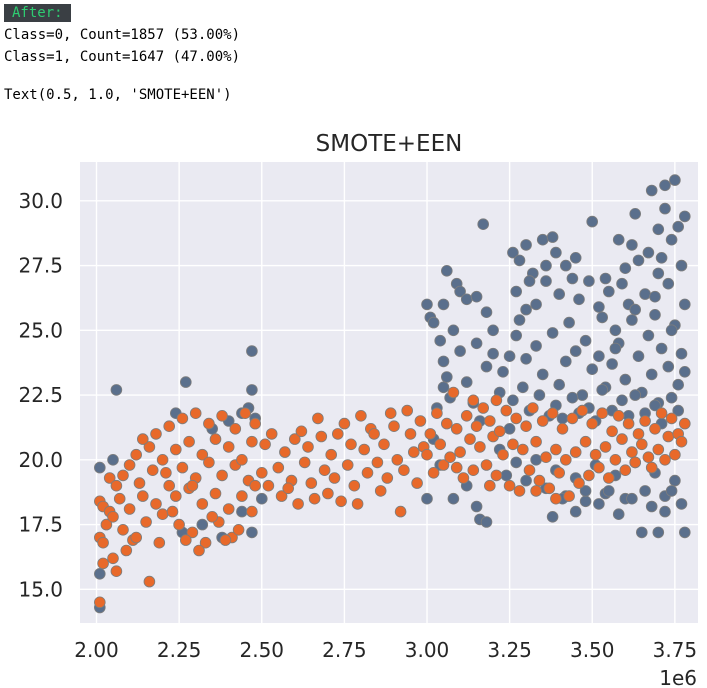 The image size is (707, 688). What do you see at coordinates (40, 266) in the screenshot?
I see `y-tick-label: 27.5` at bounding box center [40, 266].